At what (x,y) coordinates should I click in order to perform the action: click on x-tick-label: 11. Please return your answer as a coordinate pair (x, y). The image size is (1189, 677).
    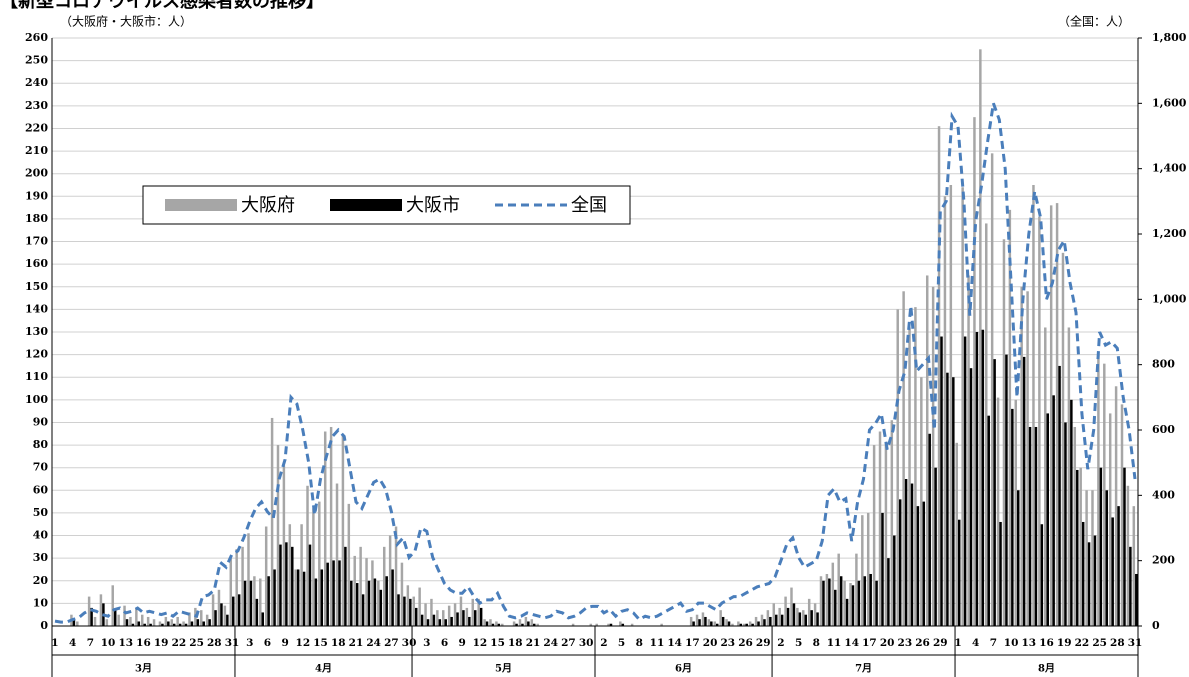
    Looking at the image, I should click on (834, 643).